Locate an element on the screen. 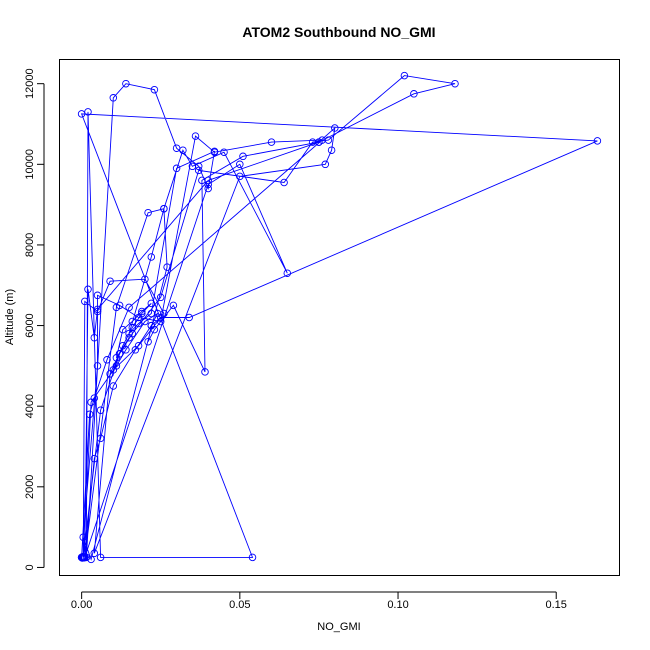 The height and width of the screenshot is (650, 650). y-tick-label: 6000 is located at coordinates (30, 325).